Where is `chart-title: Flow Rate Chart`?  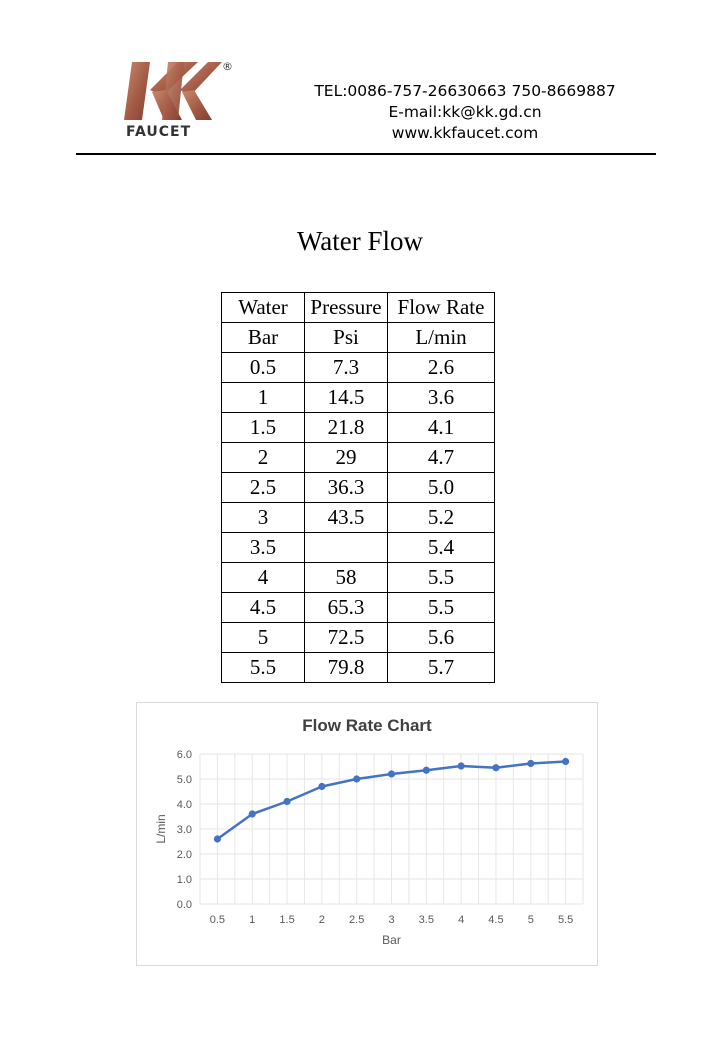 chart-title: Flow Rate Chart is located at coordinates (367, 725).